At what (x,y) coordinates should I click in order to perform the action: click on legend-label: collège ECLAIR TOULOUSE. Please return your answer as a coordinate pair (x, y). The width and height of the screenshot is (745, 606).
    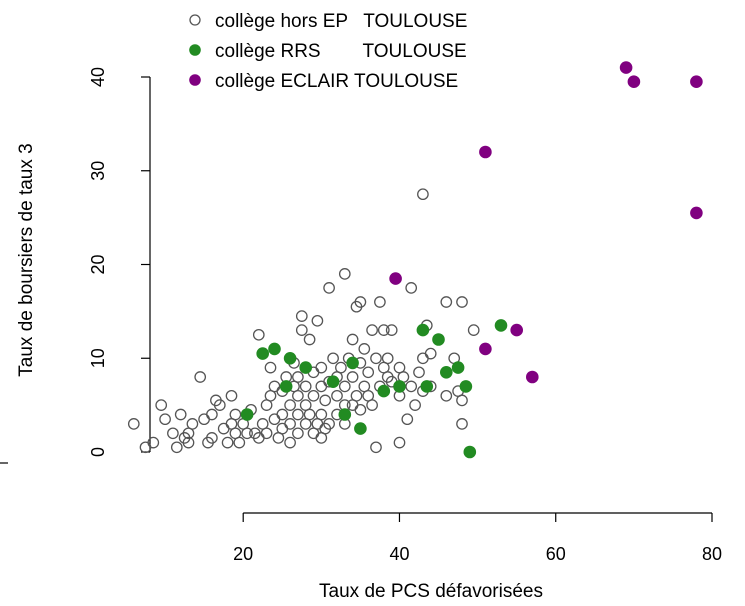
    Looking at the image, I should click on (336, 81).